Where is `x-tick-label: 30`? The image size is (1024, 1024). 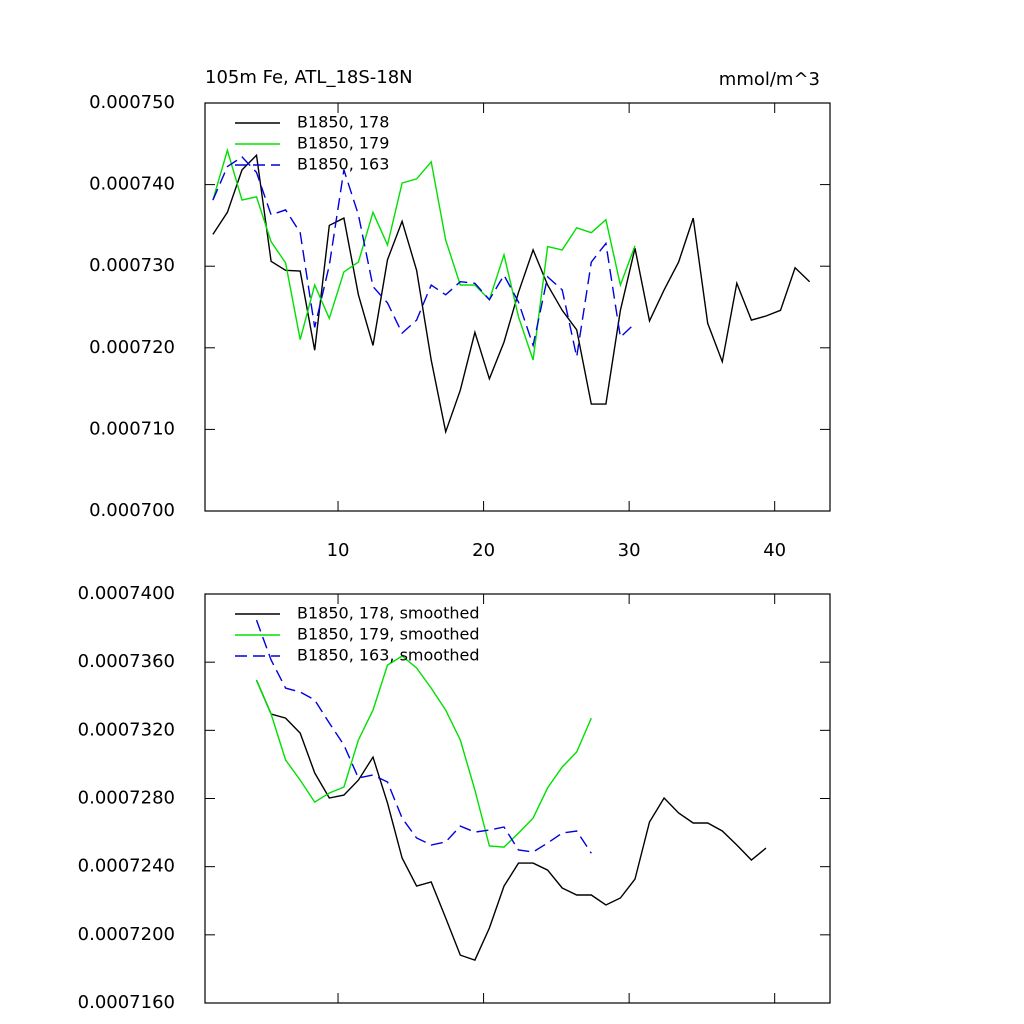
x-tick-label: 30 is located at coordinates (629, 550).